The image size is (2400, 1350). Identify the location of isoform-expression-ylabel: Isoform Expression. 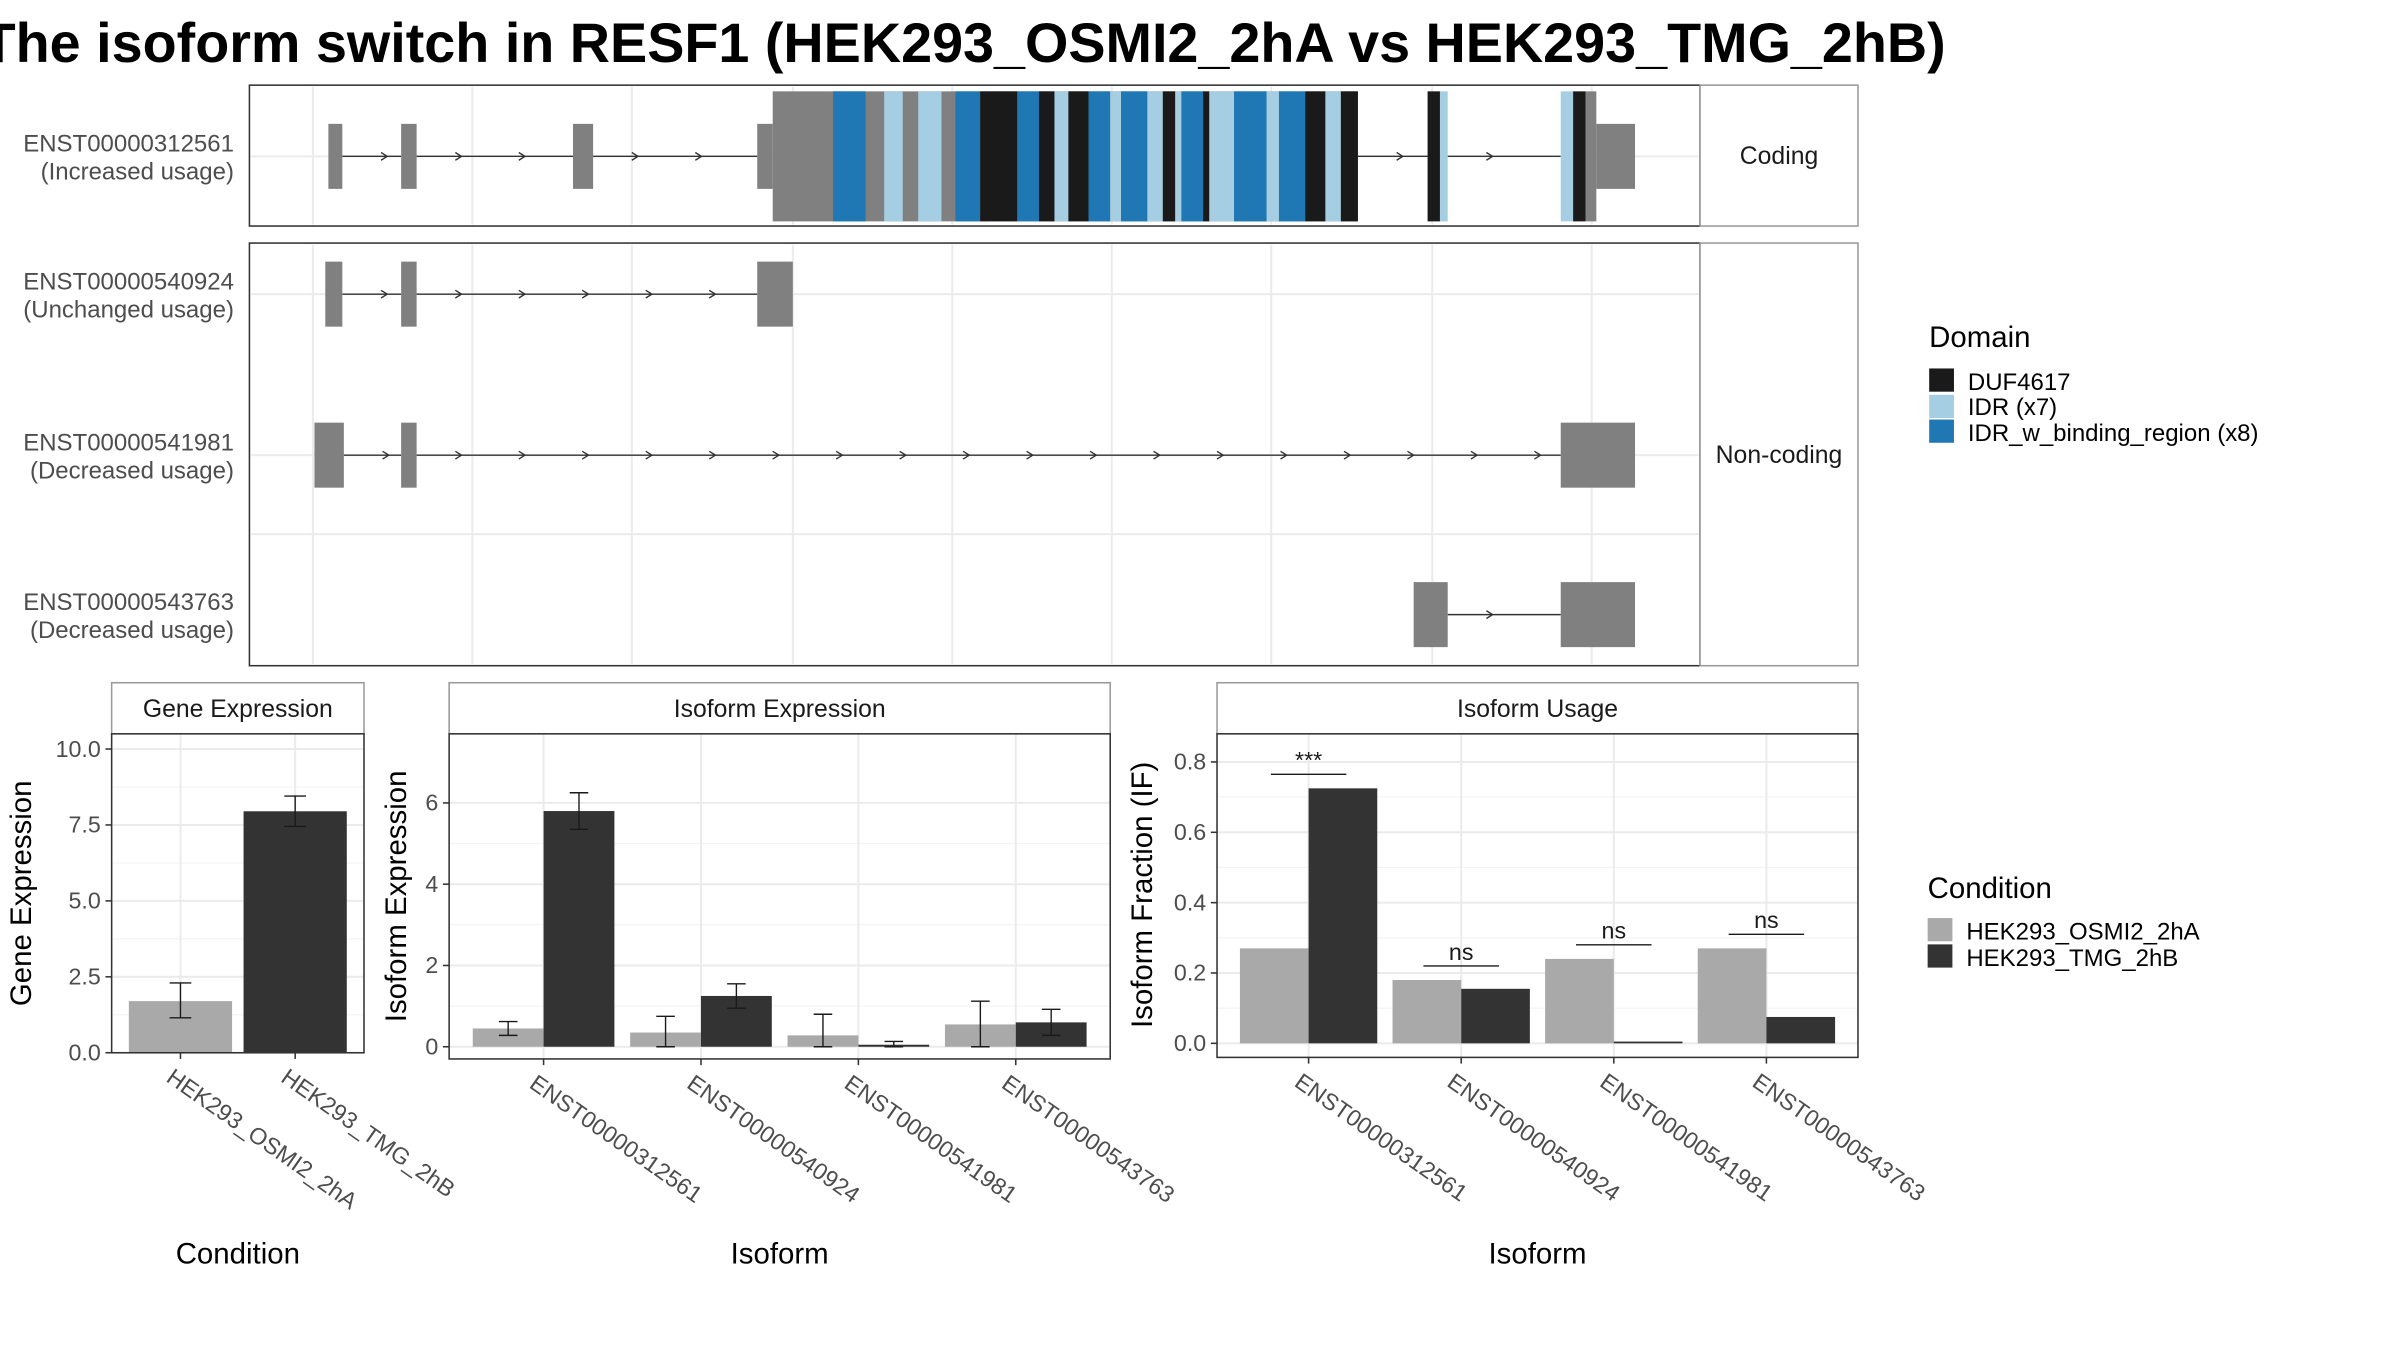
(396, 897).